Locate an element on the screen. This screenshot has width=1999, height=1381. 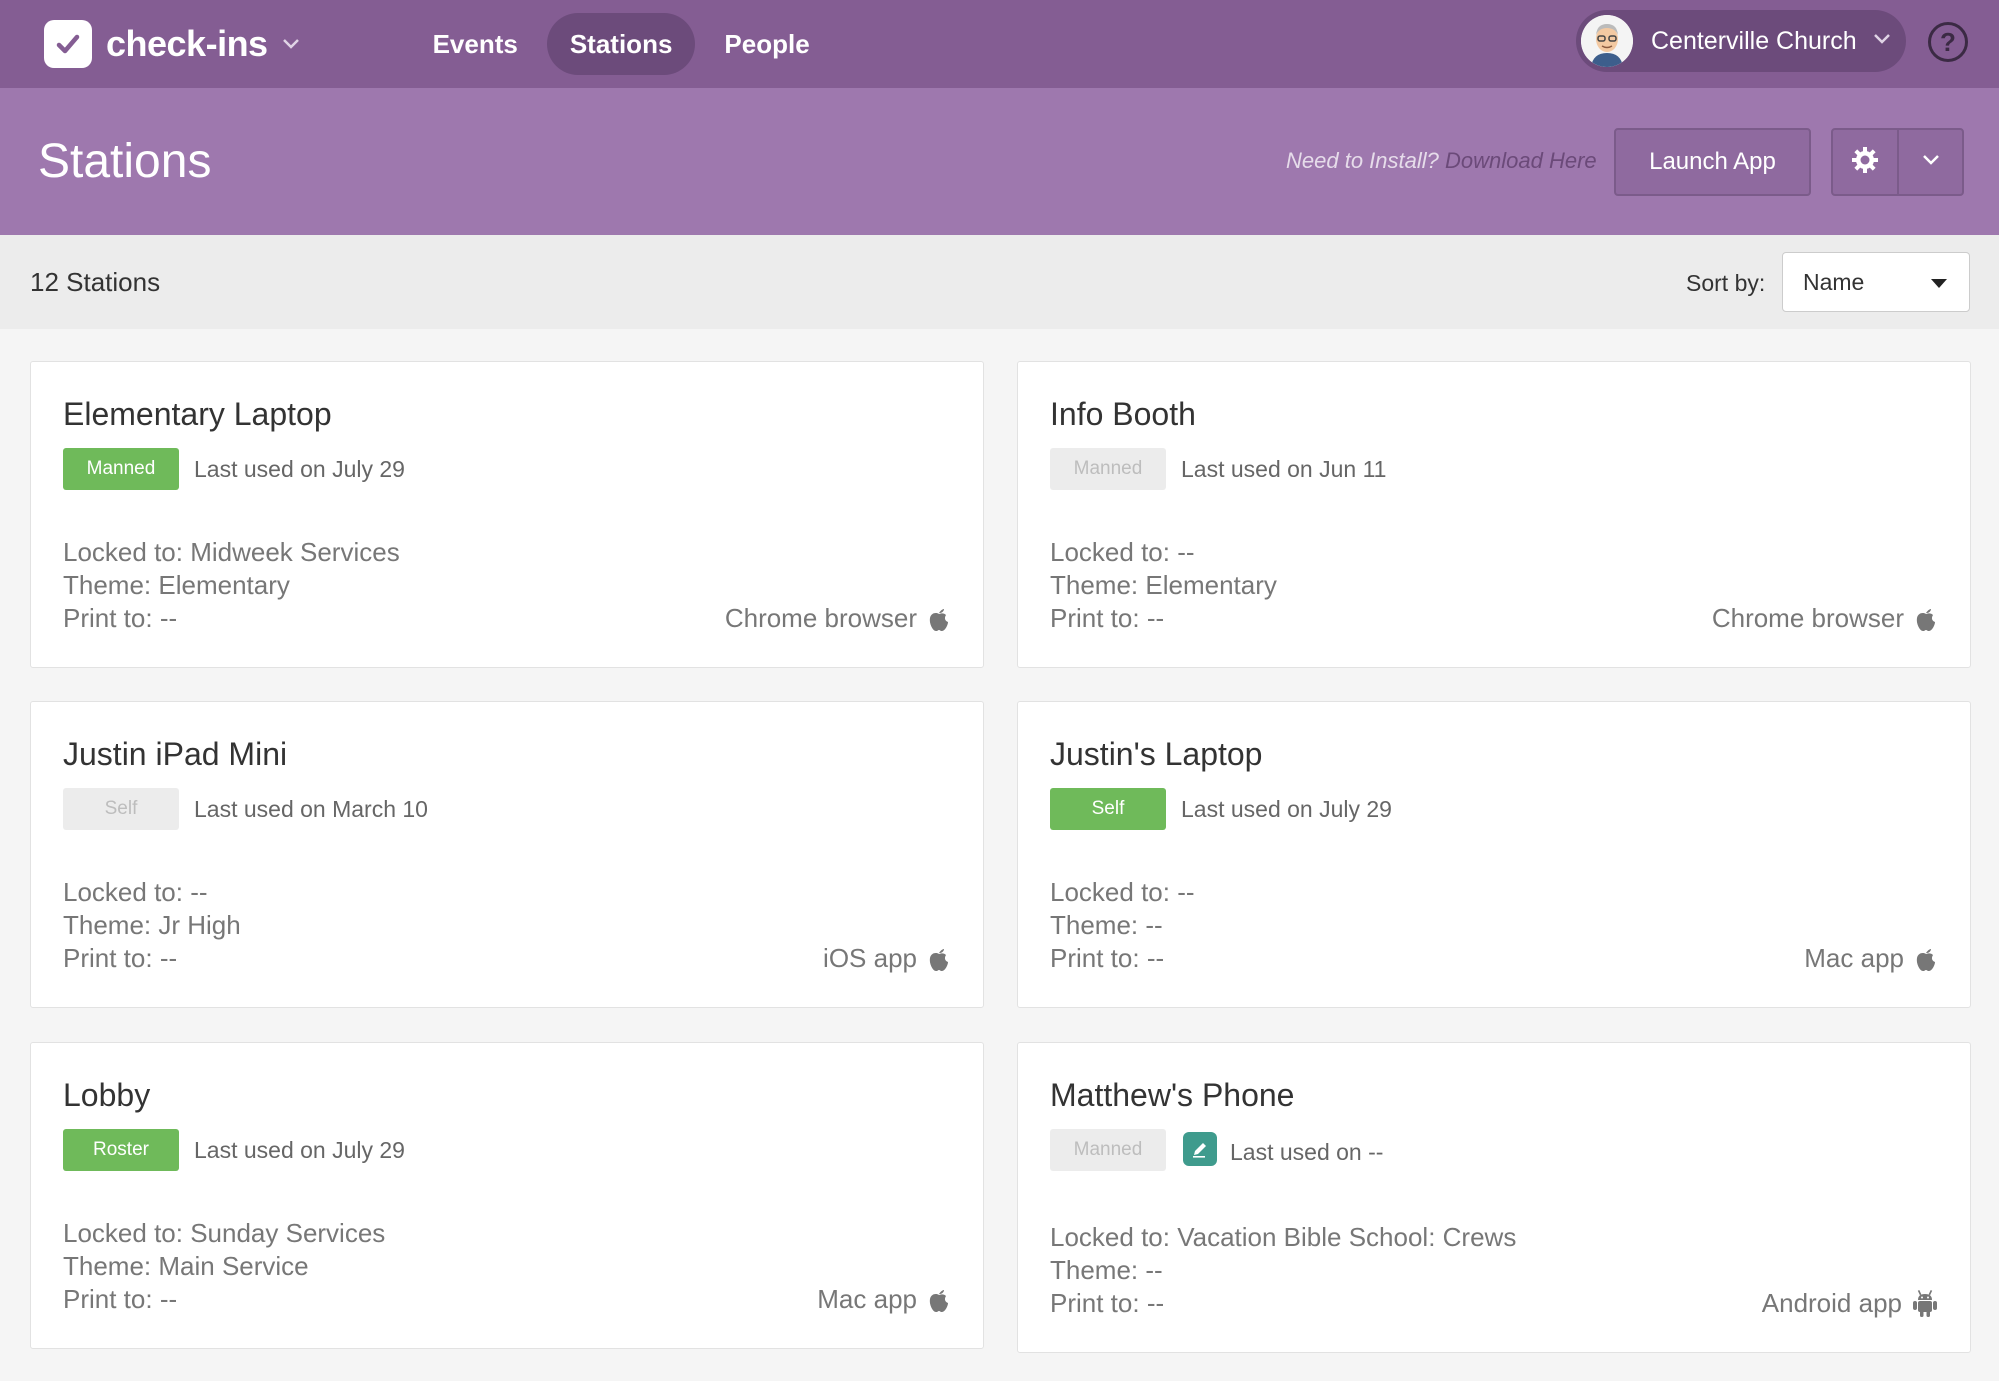
install-text: Need to Install? is located at coordinates (1362, 160).